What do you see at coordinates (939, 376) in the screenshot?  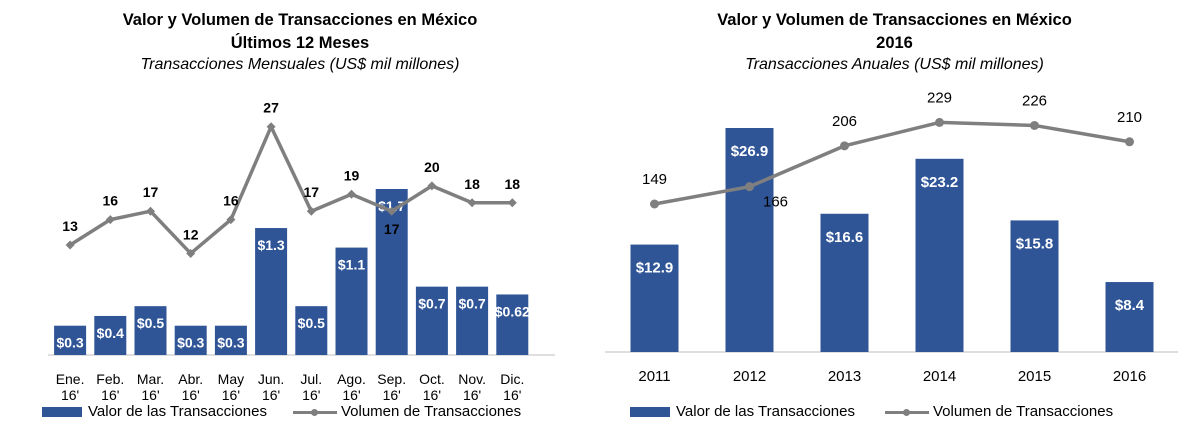 I see `x-tick-label: 2014` at bounding box center [939, 376].